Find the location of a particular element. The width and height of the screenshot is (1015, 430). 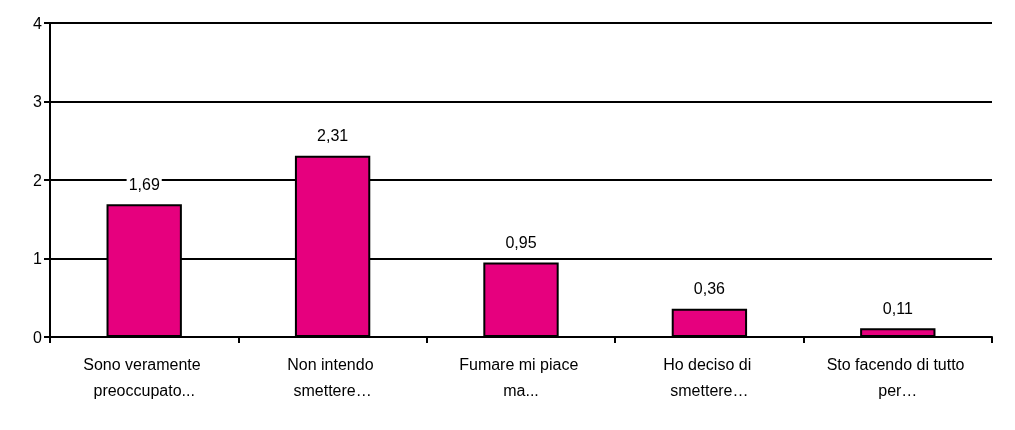

y-tick-label: 0 is located at coordinates (38, 337).